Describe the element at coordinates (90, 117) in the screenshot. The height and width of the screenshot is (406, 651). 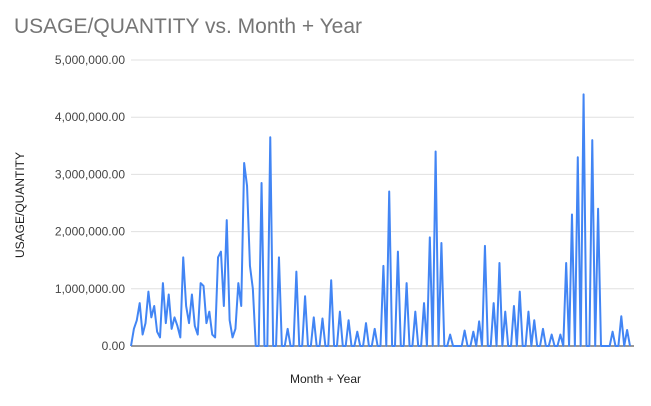
I see `y-tick-label: 4,000,000.00` at that location.